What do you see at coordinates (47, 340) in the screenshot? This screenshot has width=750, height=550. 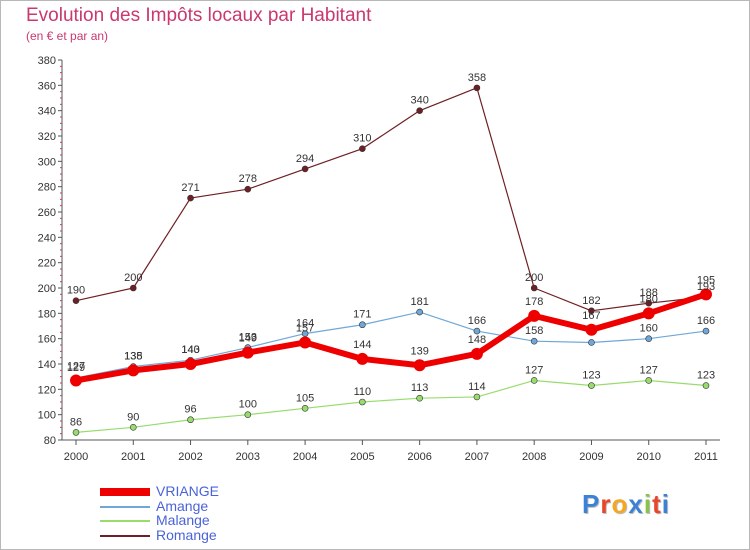 I see `y-tick-label: 160` at bounding box center [47, 340].